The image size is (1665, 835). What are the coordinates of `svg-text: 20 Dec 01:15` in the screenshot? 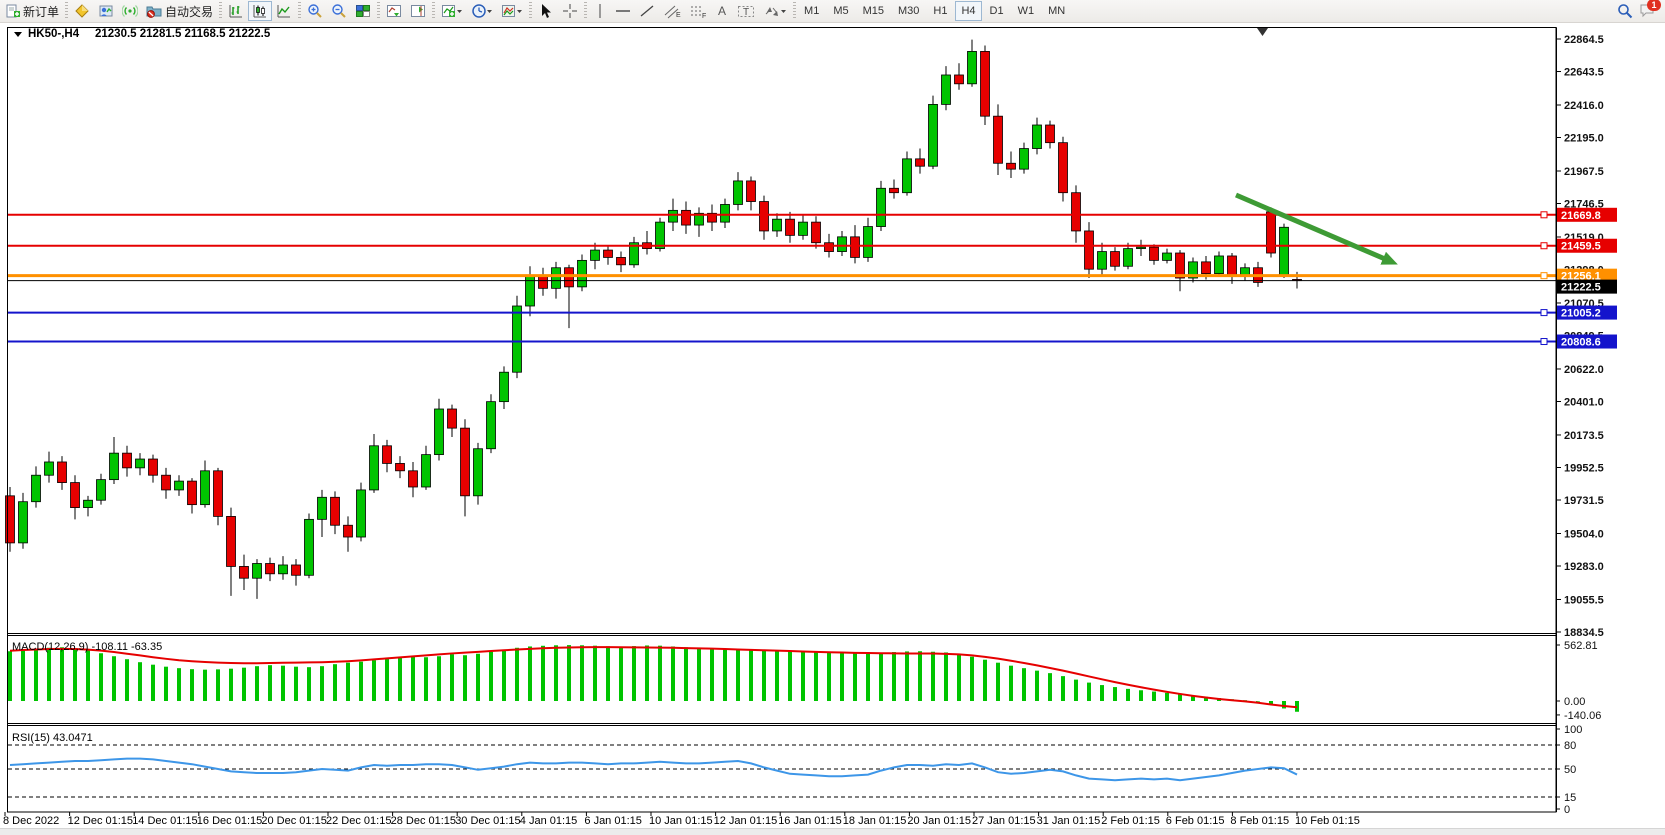 It's located at (293, 821).